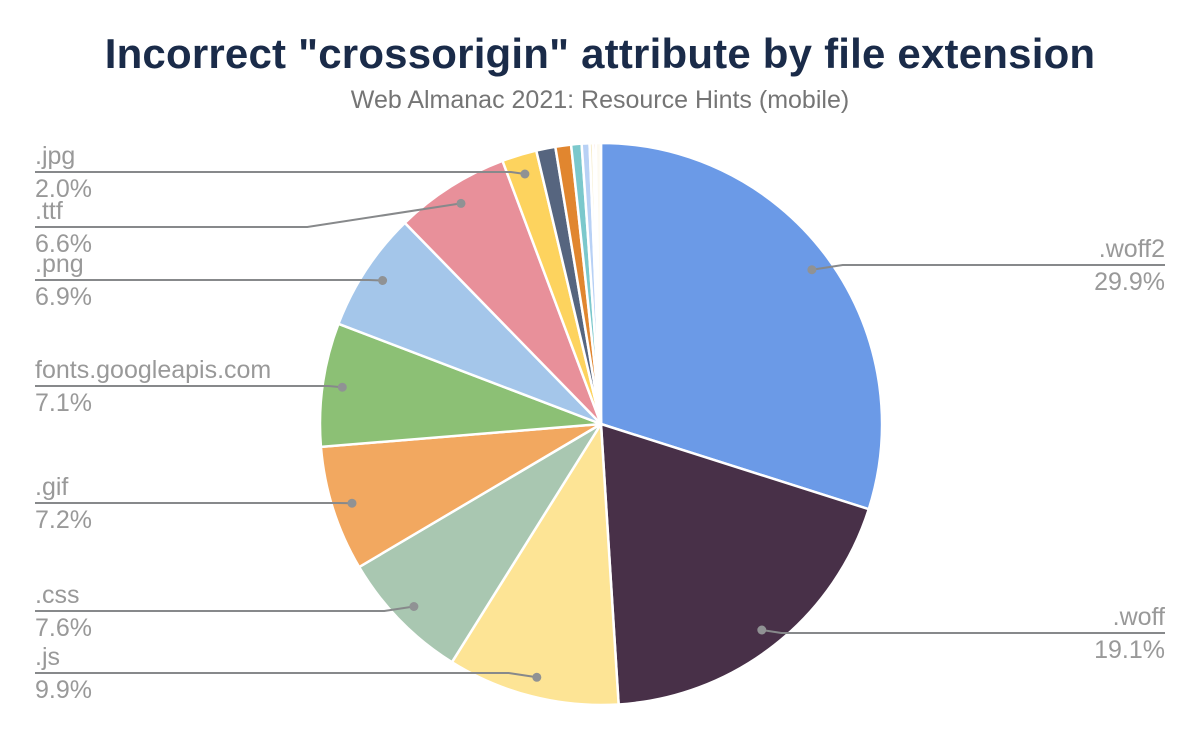  What do you see at coordinates (414, 606) in the screenshot?
I see `leader-dot-.css` at bounding box center [414, 606].